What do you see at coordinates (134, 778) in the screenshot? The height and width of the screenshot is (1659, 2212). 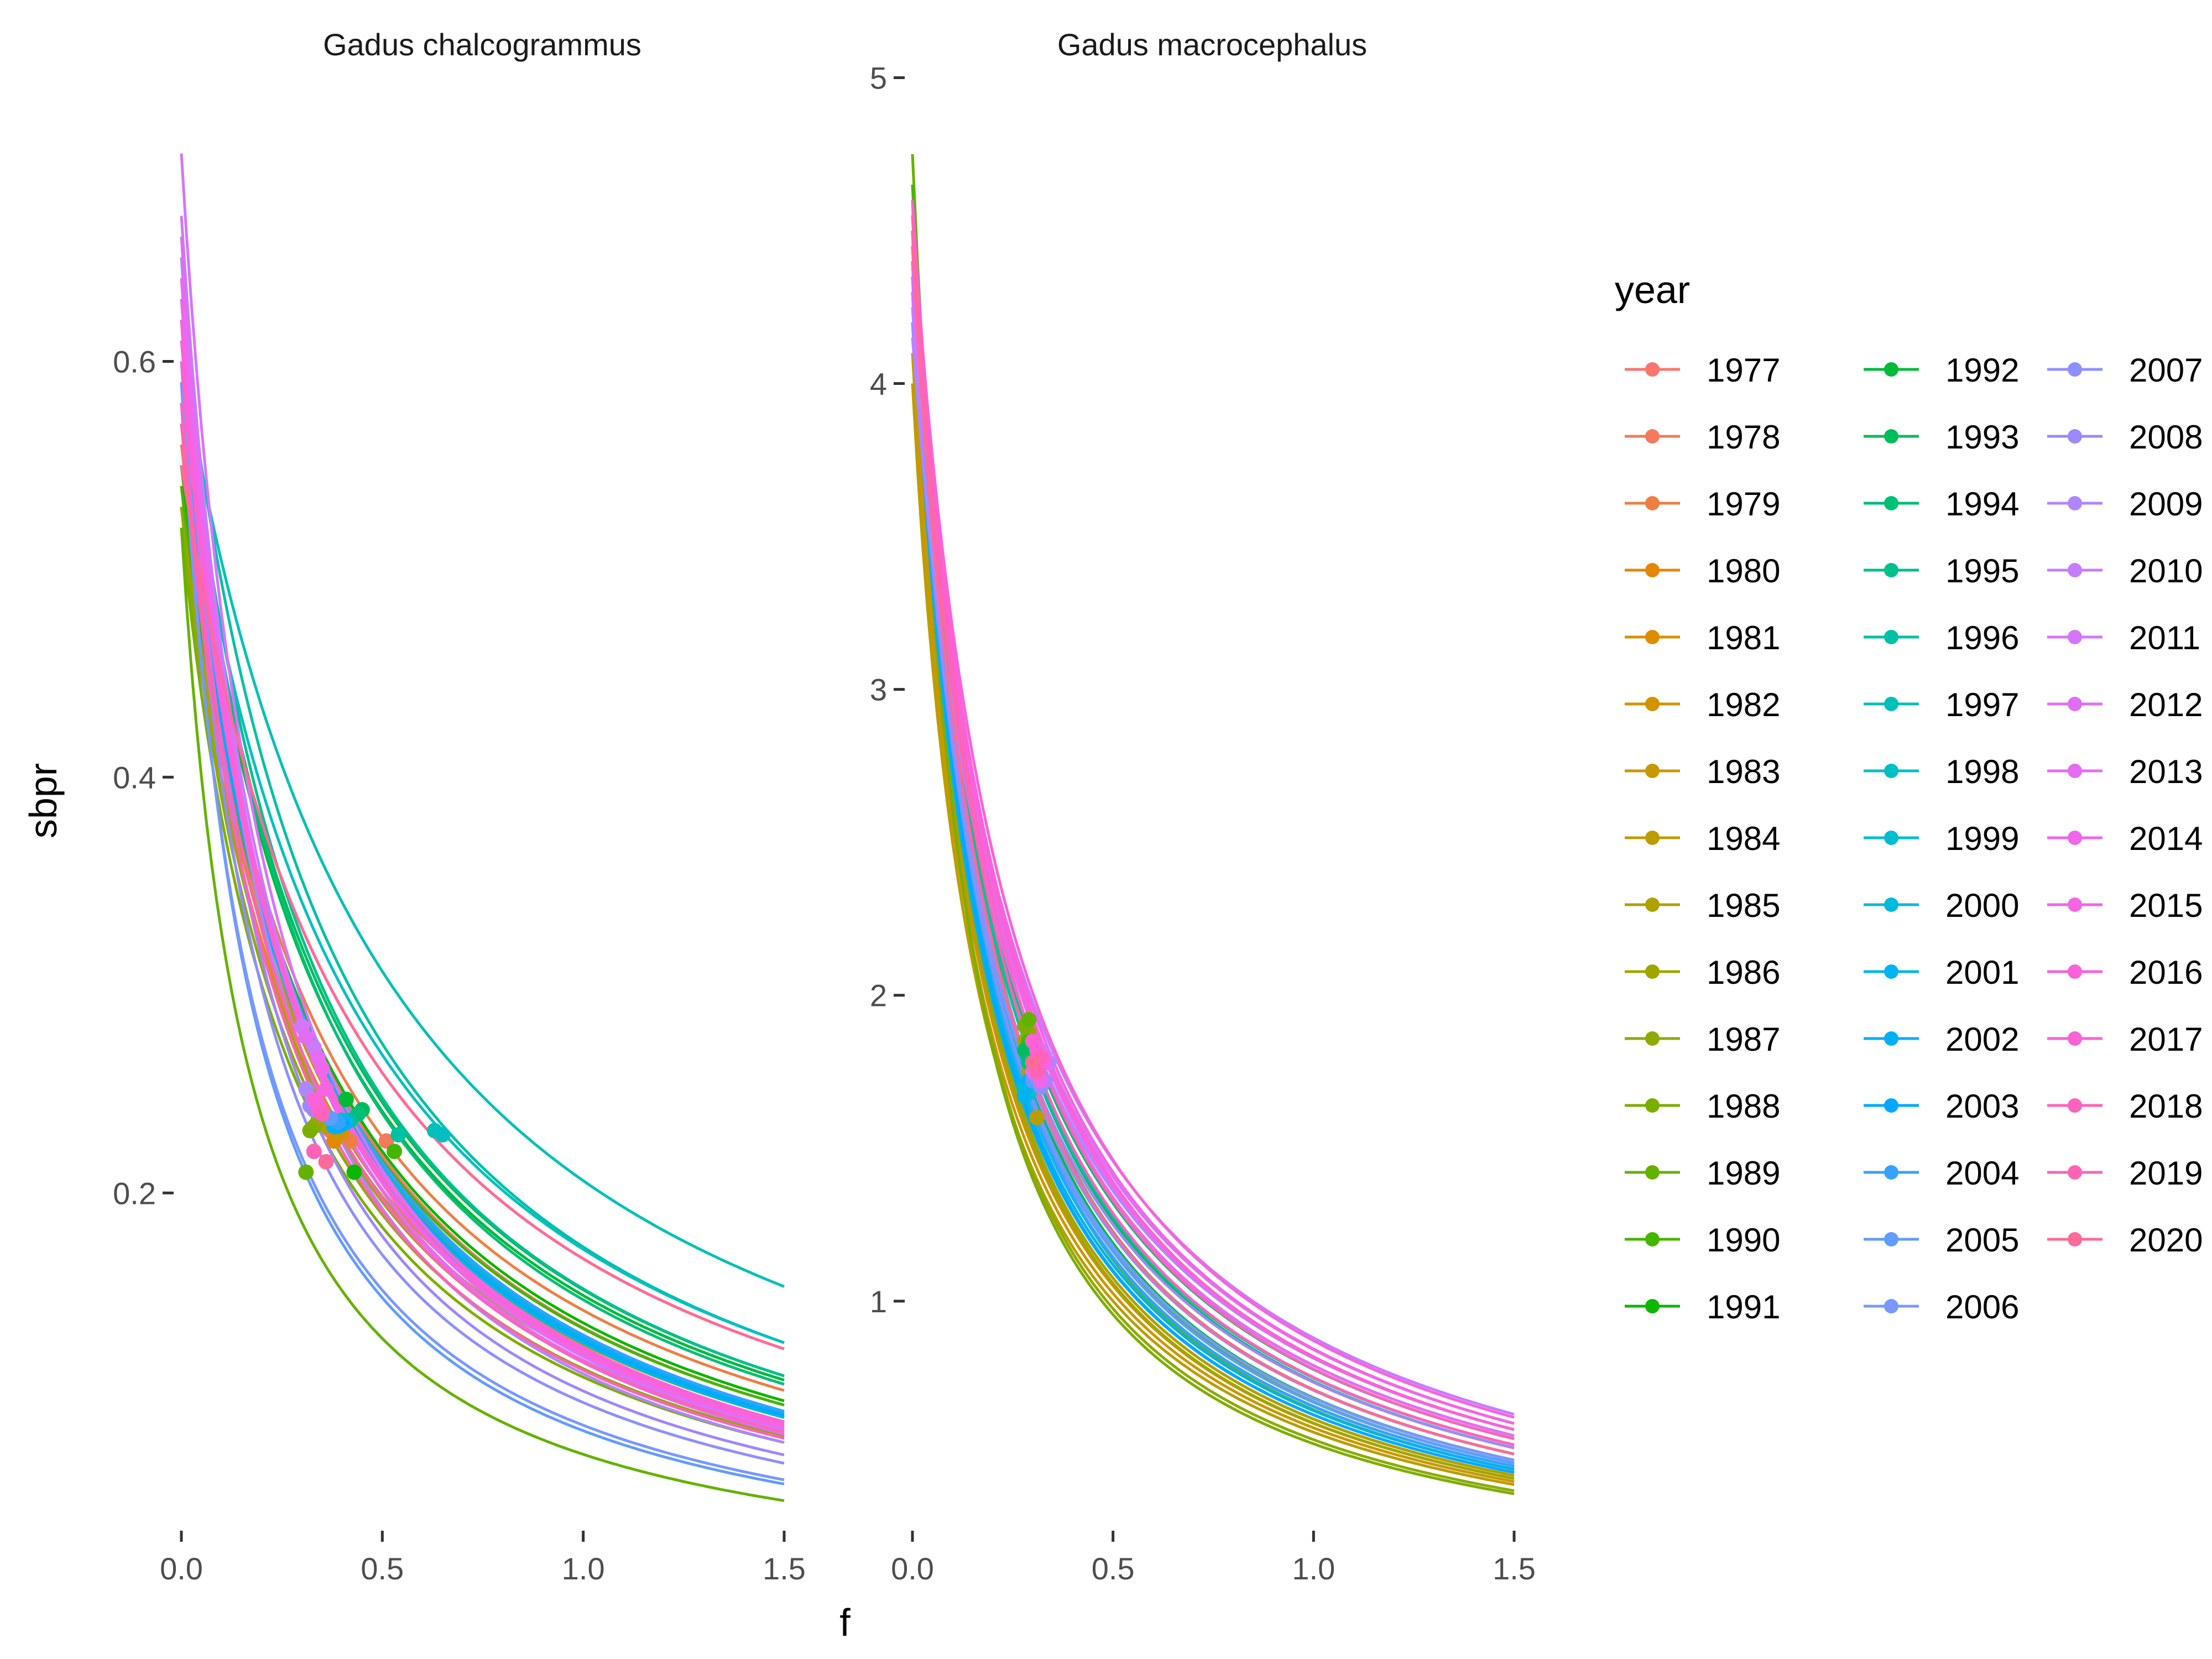 I see `y-tick-label: 0.4` at bounding box center [134, 778].